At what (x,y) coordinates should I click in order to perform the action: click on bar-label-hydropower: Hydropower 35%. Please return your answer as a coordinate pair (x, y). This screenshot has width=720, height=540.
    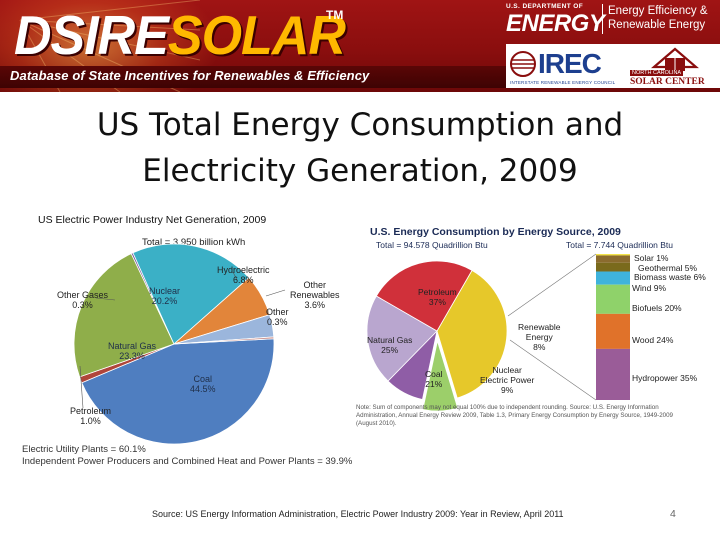
    Looking at the image, I should click on (665, 378).